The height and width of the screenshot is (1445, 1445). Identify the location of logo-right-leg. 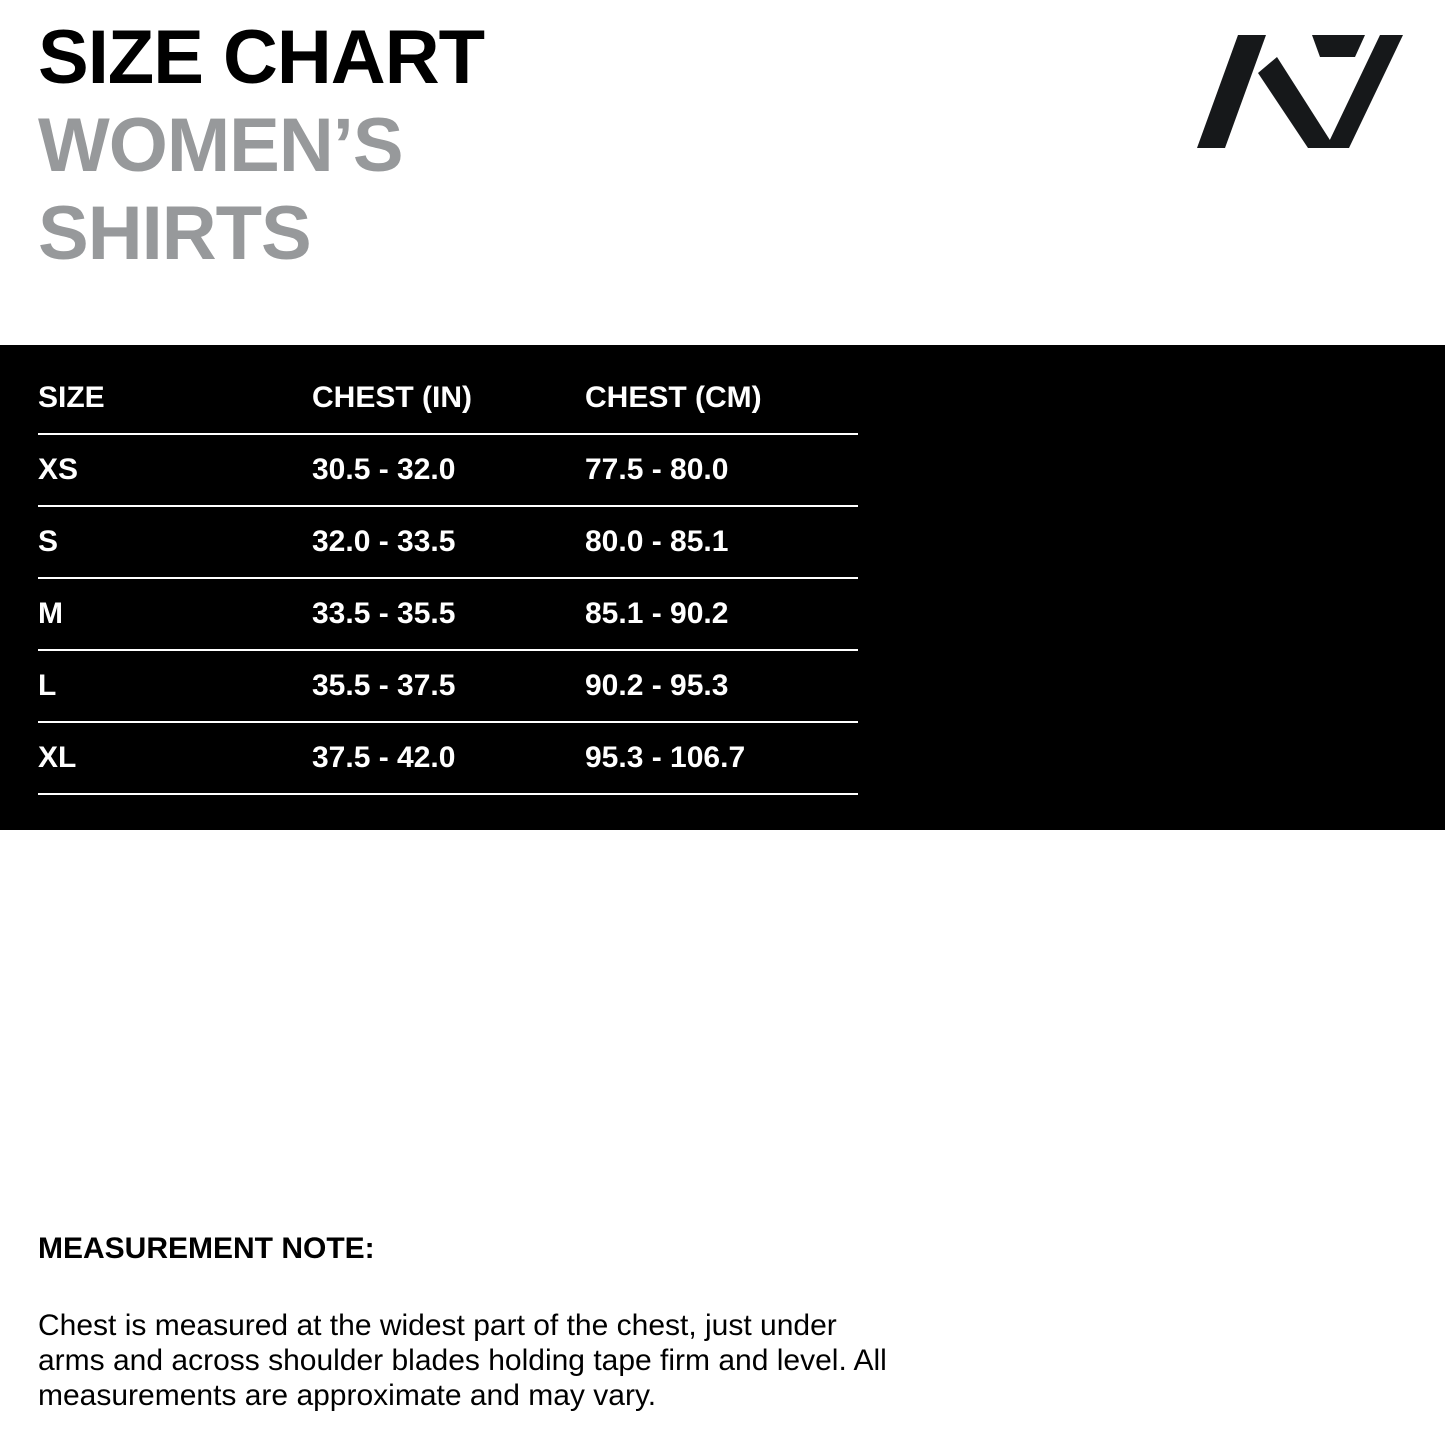
(1296, 102).